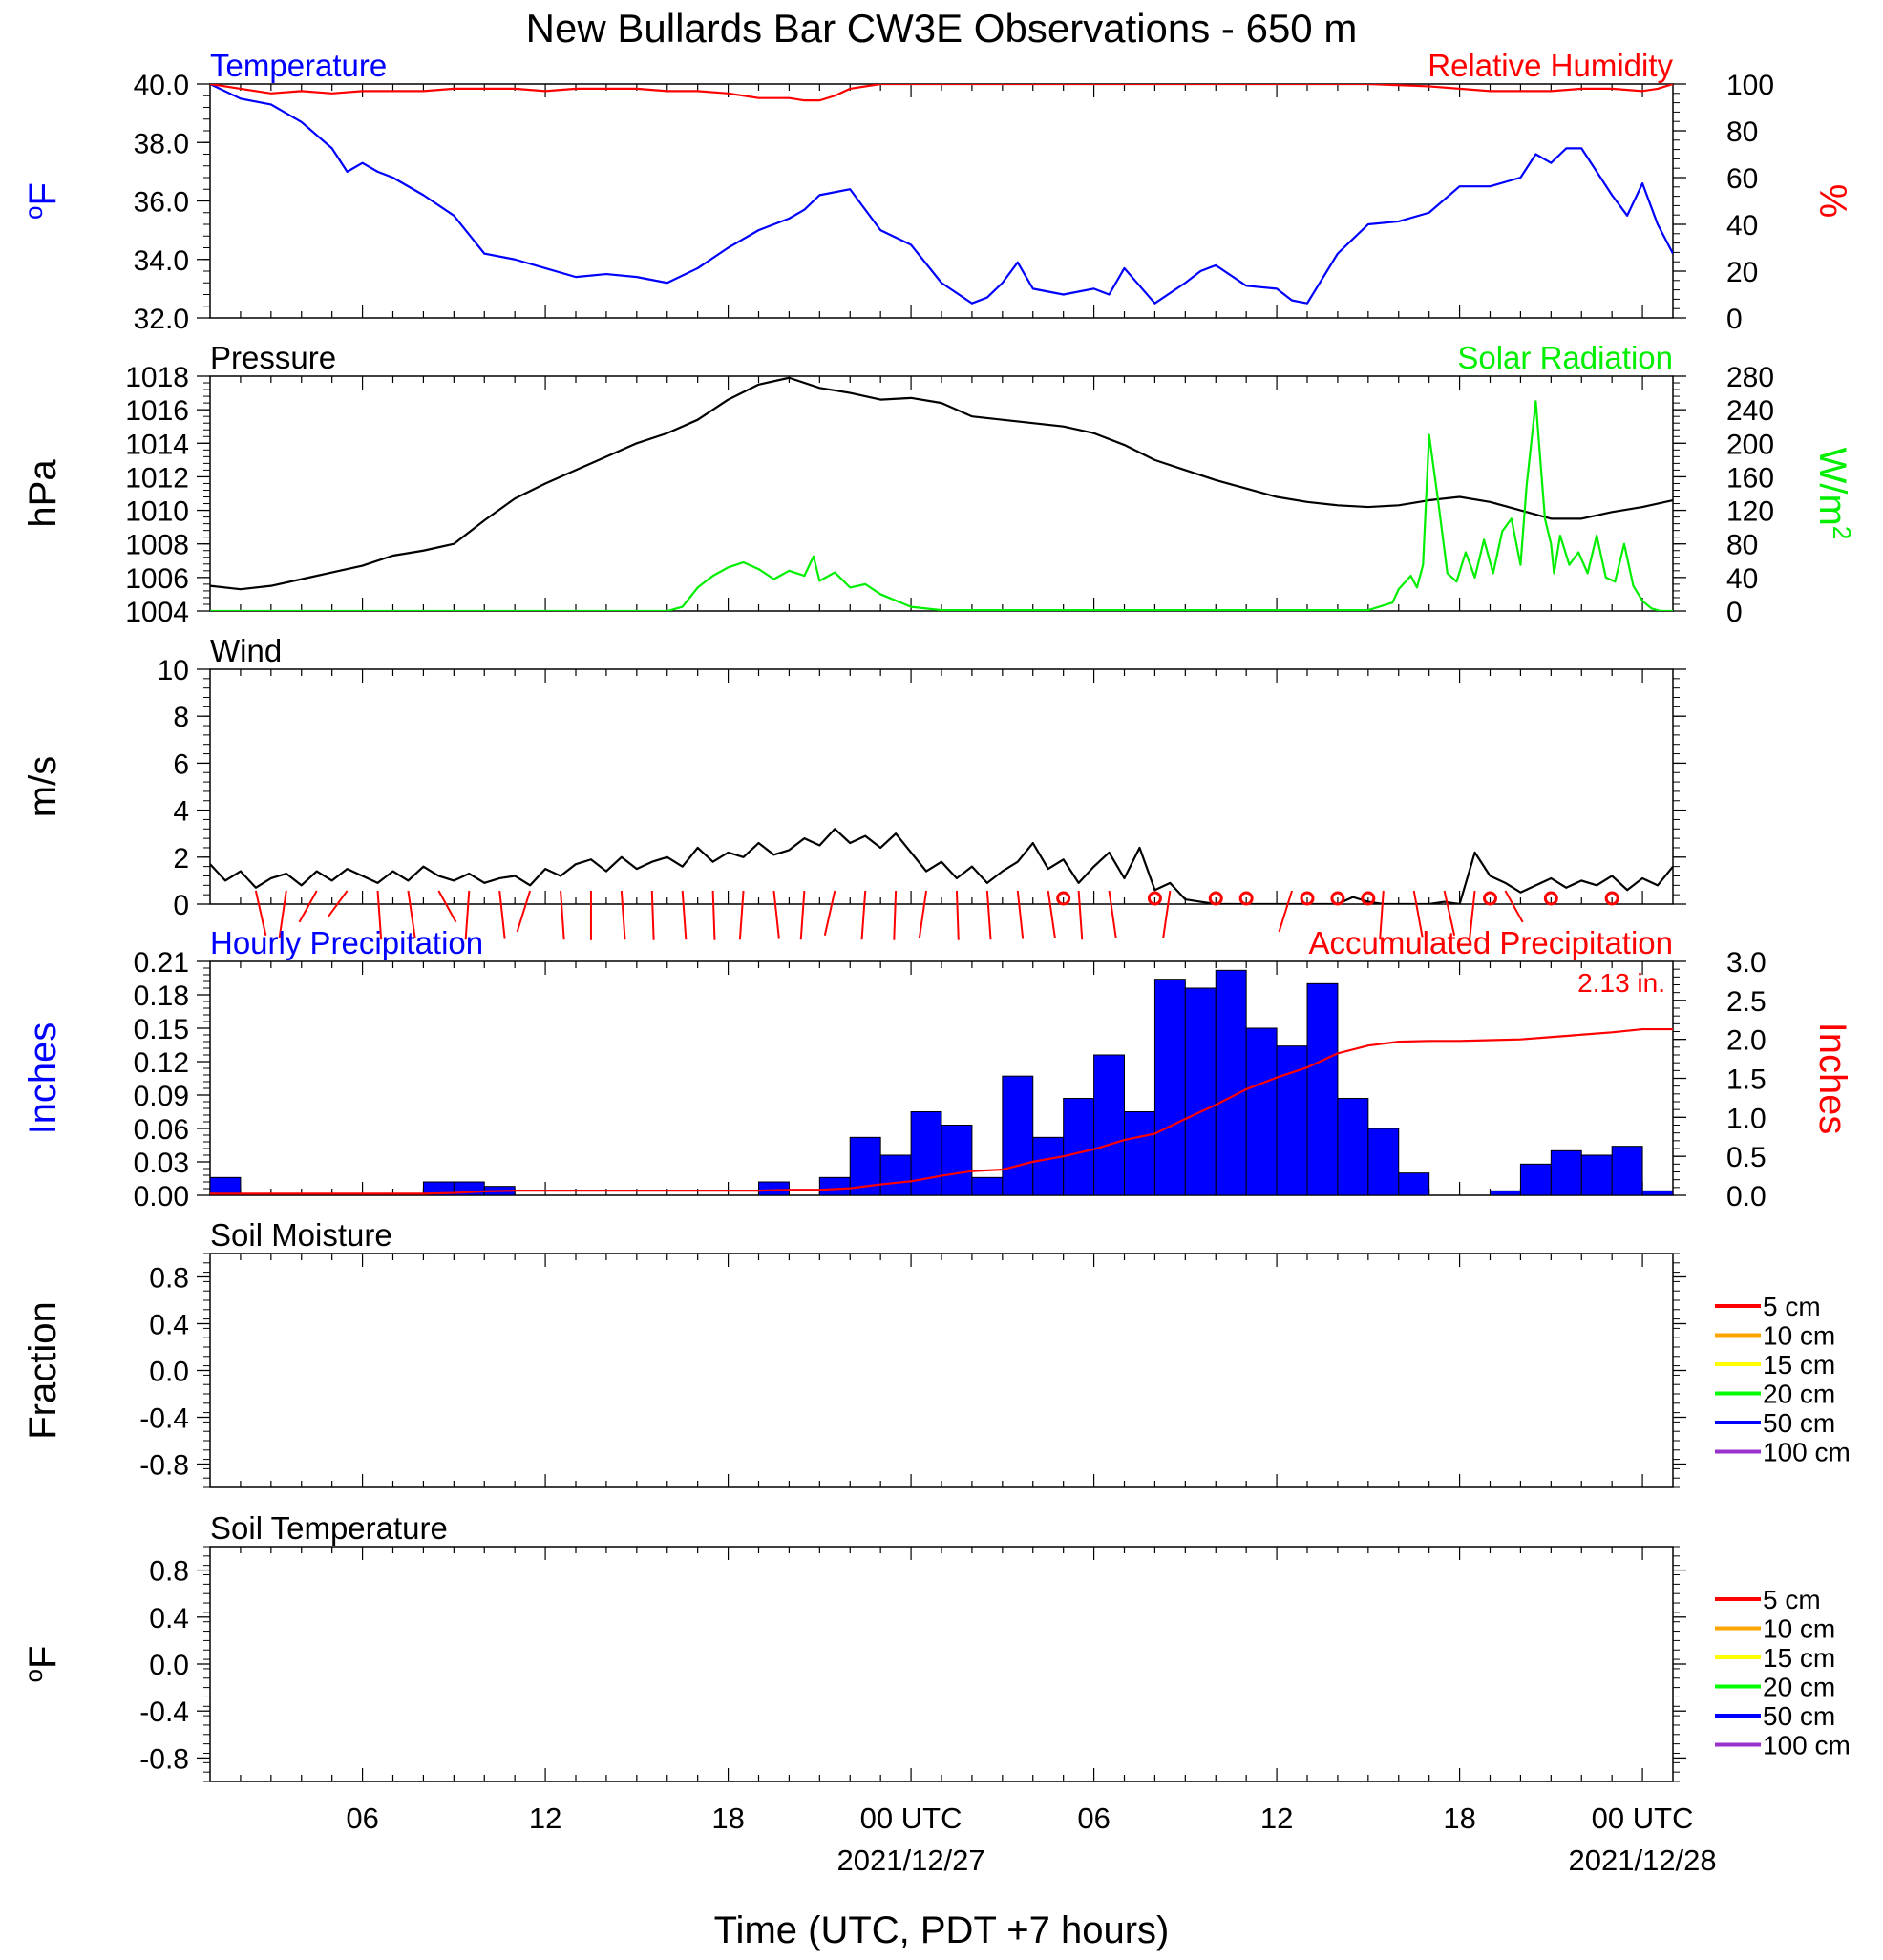 The image size is (1883, 1960). I want to click on y-tick-label-right: 100, so click(1750, 85).